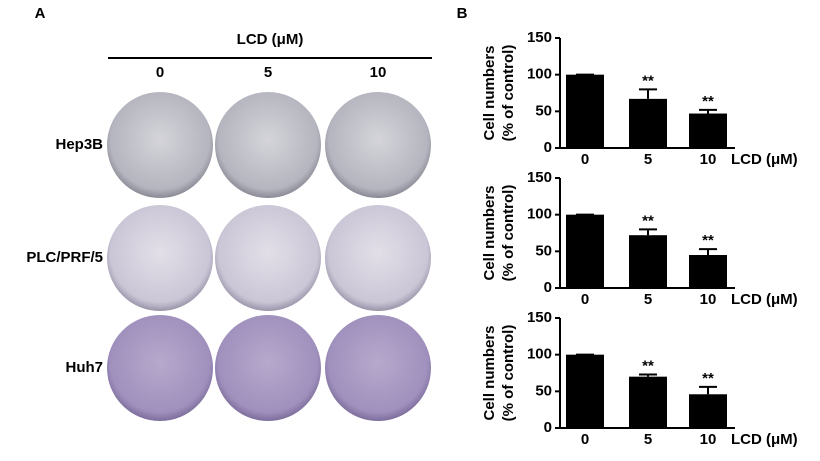  Describe the element at coordinates (378, 72) in the screenshot. I see `dose-label: 10` at that location.